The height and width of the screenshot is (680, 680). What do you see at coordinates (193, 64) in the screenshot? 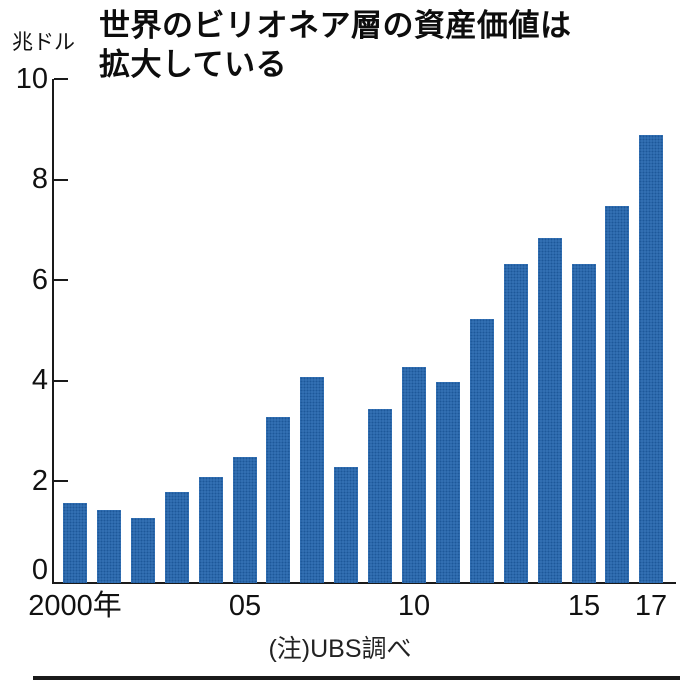
I see `chart-title-line2: 拡大している` at bounding box center [193, 64].